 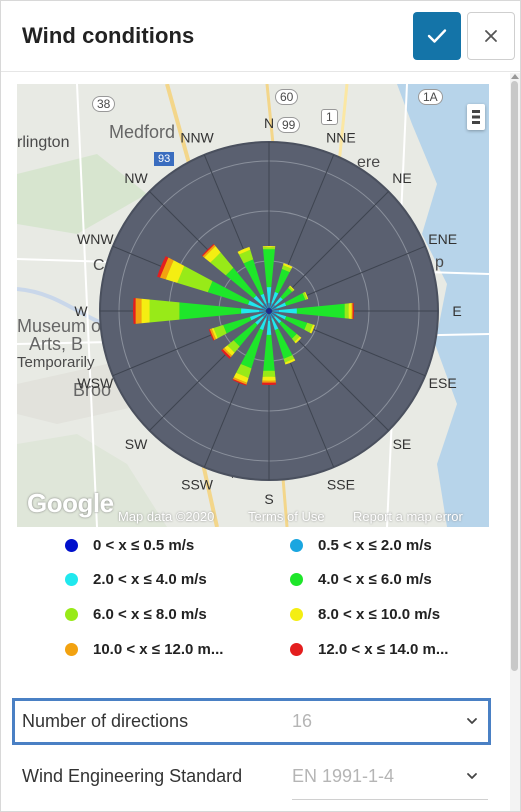 I want to click on close-button, so click(x=491, y=36).